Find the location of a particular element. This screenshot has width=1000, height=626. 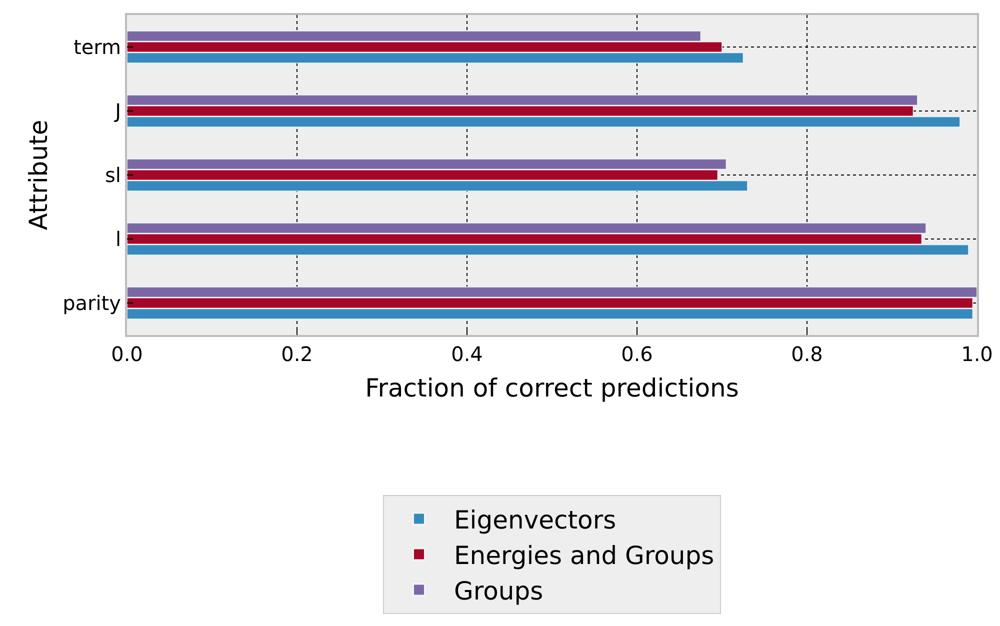

y-tick-label: sl is located at coordinates (113, 175).